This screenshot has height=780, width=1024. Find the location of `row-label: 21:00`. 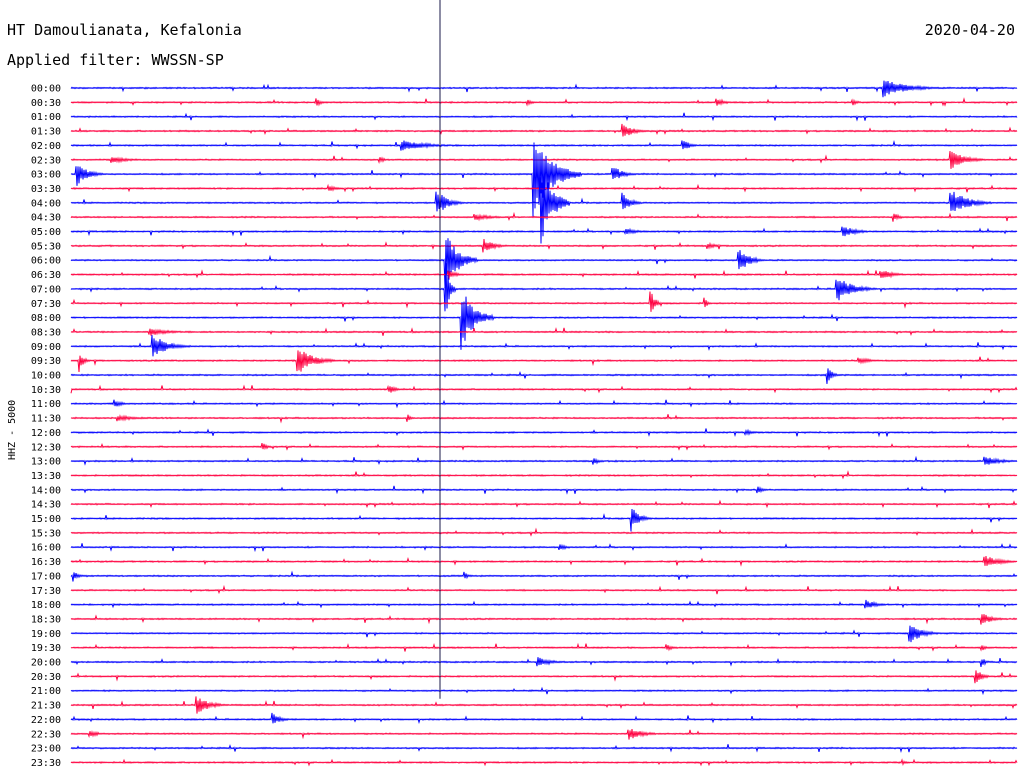

row-label: 21:00 is located at coordinates (46, 691).